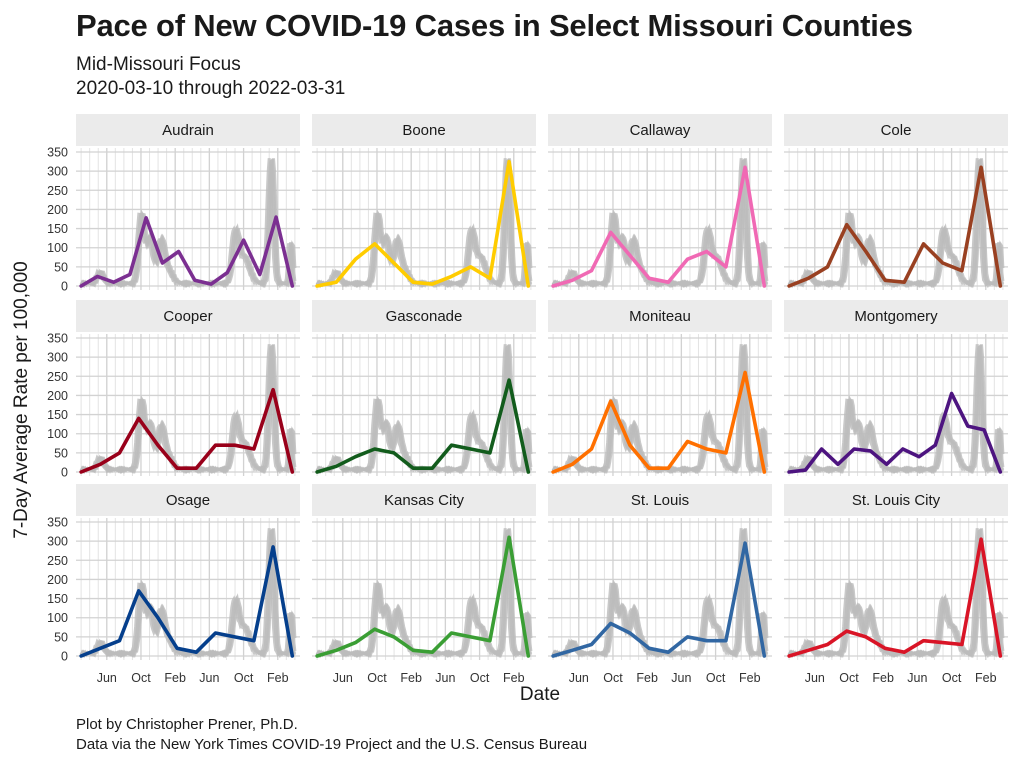 The height and width of the screenshot is (768, 1024). I want to click on x-axis-label: Date, so click(540, 694).